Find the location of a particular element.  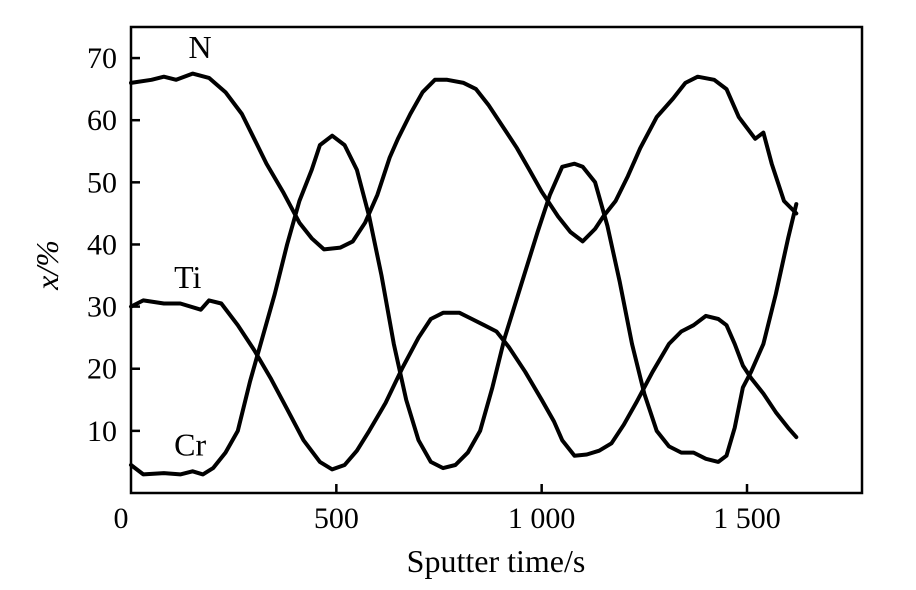

series-label-cr: Cr is located at coordinates (190, 445).